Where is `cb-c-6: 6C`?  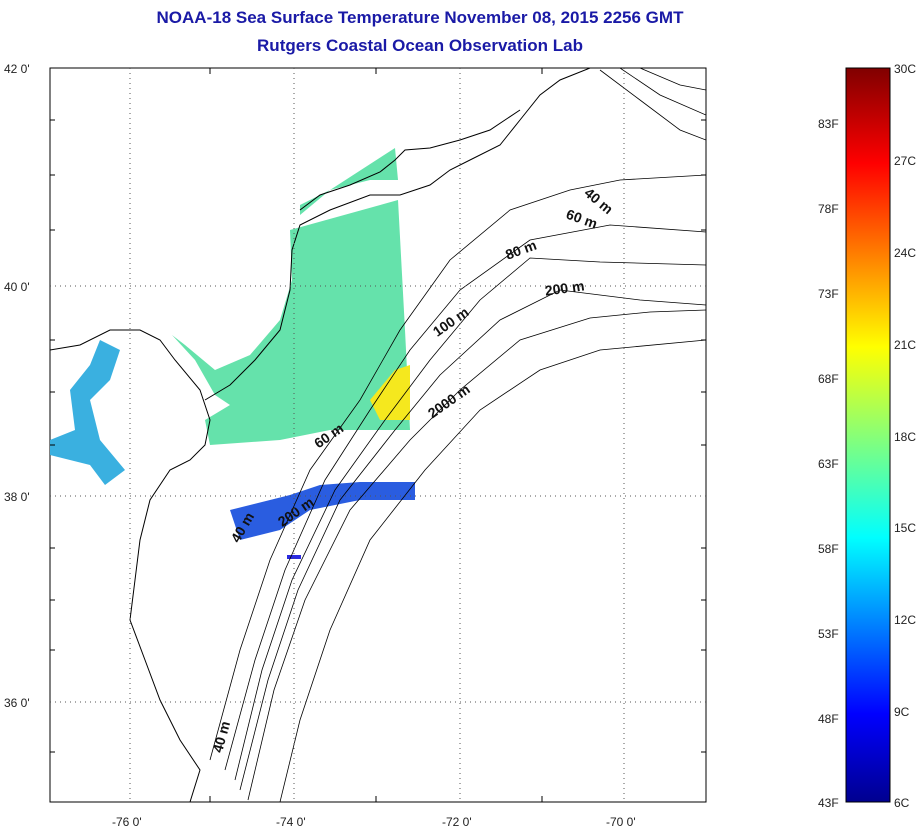 cb-c-6: 6C is located at coordinates (902, 803).